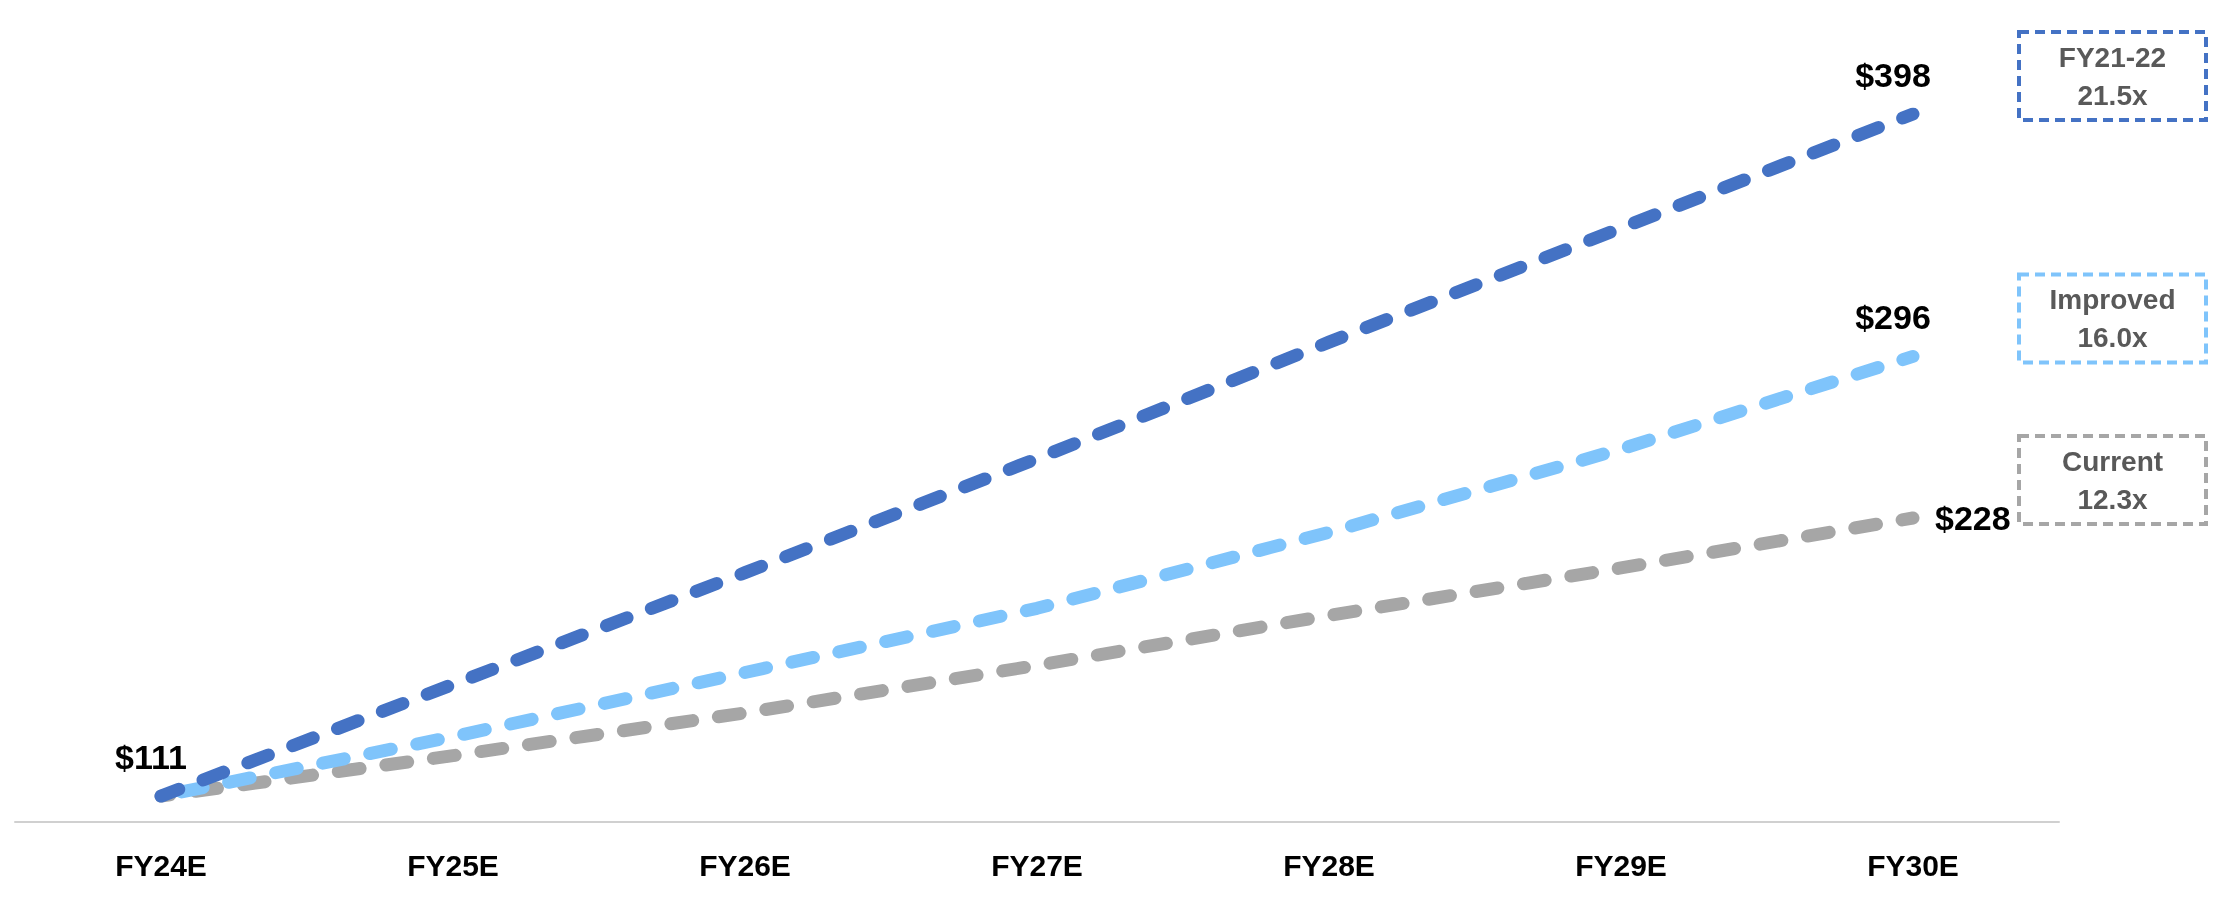 The image size is (2230, 900). I want to click on x-tick-label: FY25E, so click(453, 865).